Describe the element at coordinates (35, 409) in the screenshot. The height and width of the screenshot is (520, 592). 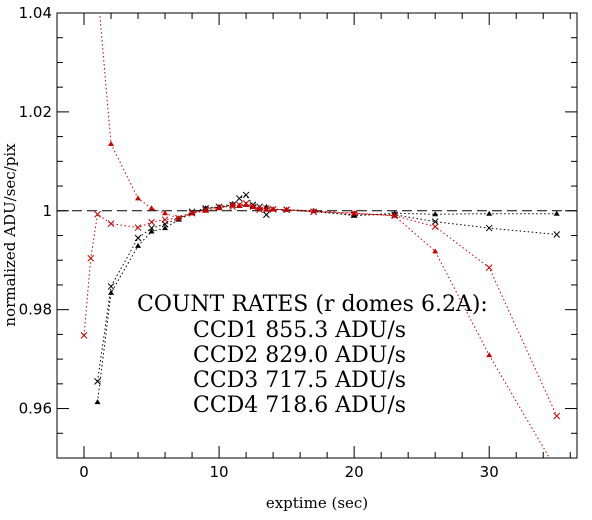
I see `y-tick-label: 0.96` at that location.